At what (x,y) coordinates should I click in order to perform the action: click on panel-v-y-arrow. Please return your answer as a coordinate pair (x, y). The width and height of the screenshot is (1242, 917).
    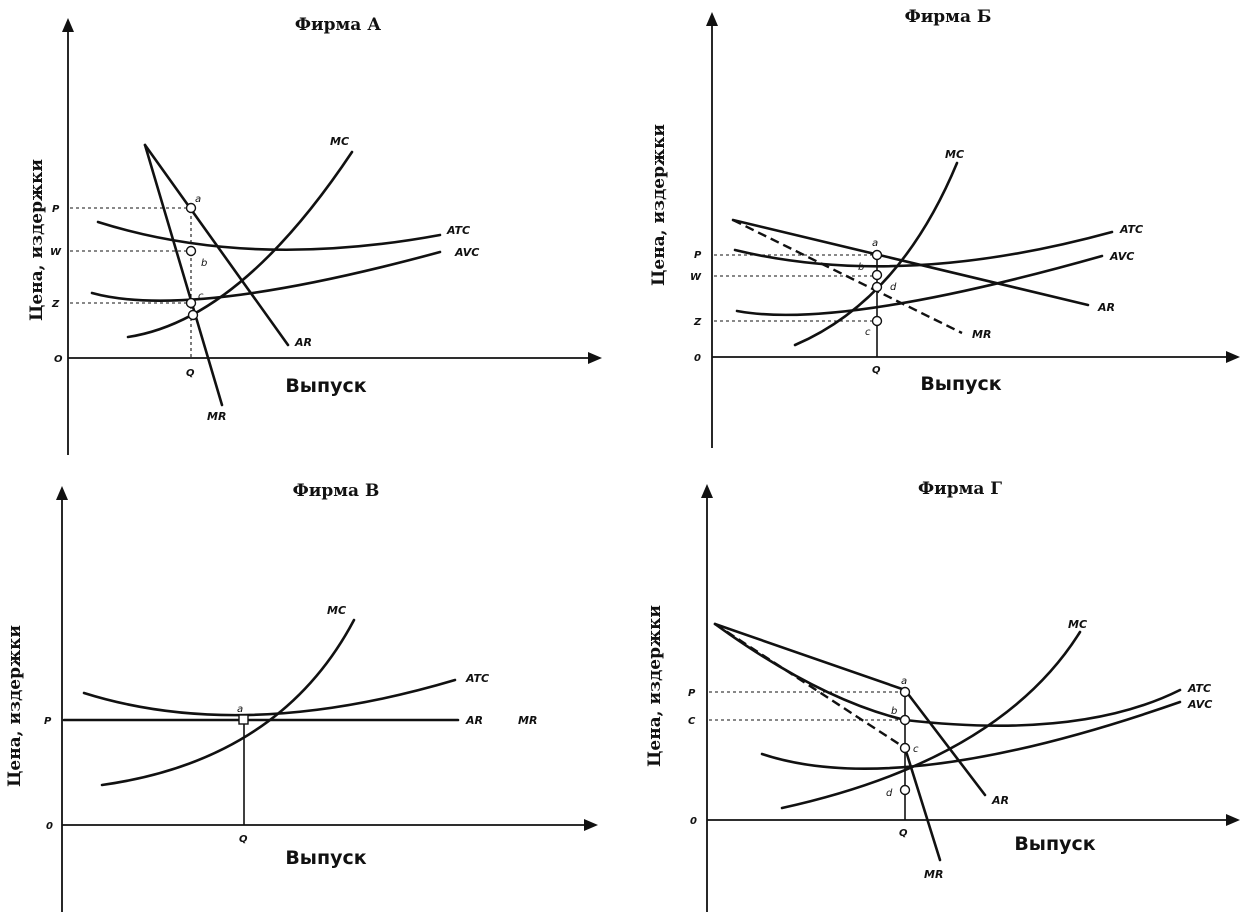
    Looking at the image, I should click on (62, 493).